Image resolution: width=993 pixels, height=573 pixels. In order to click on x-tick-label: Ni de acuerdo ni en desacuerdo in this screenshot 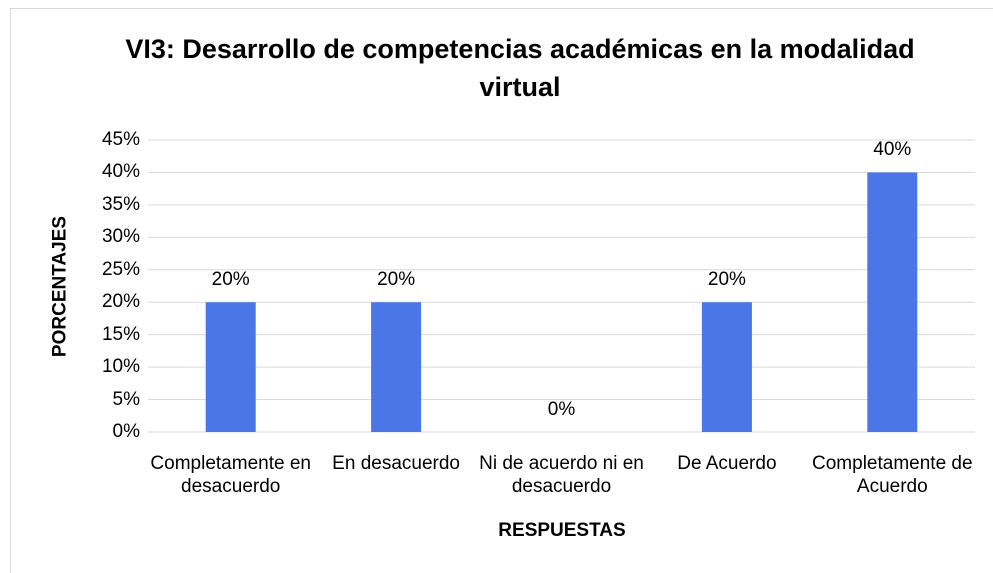, I will do `click(561, 475)`.